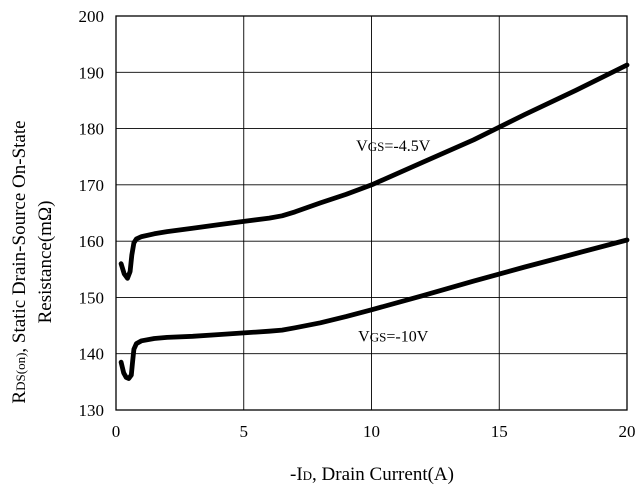 Image resolution: width=638 pixels, height=488 pixels. What do you see at coordinates (45, 262) in the screenshot?
I see `y-axis-title-line2: Resistance(mΩ)` at bounding box center [45, 262].